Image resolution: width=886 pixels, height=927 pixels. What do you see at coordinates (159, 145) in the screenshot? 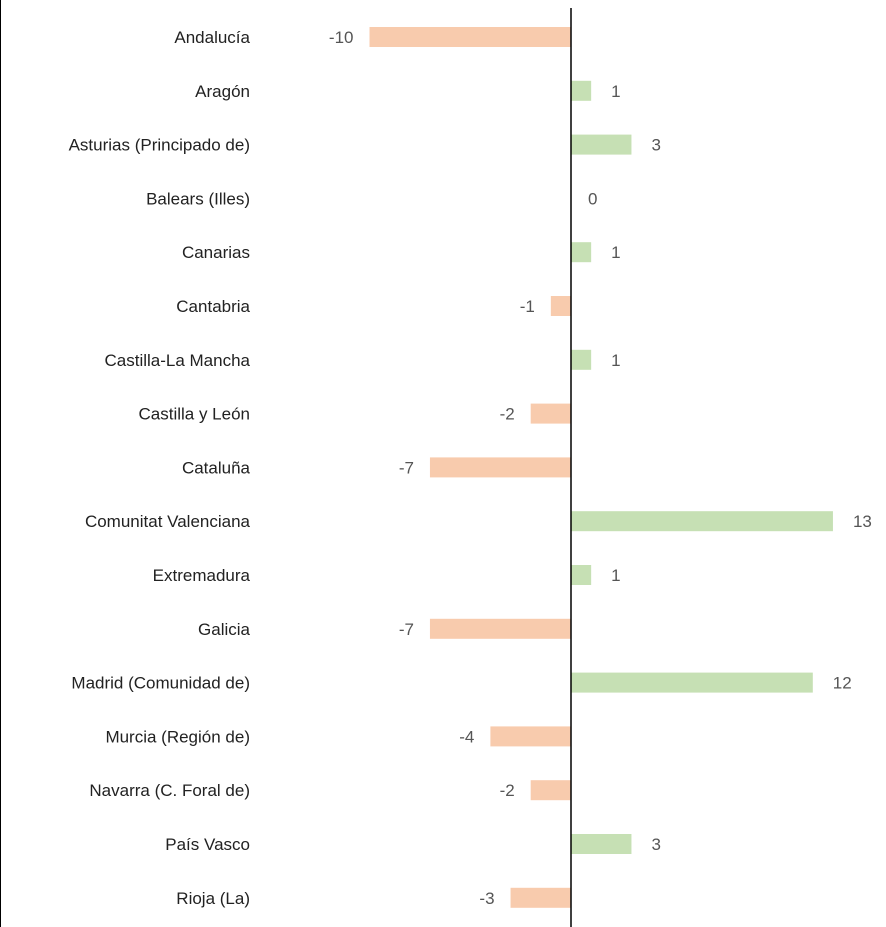
I see `category-label: Asturias (Principado de)` at bounding box center [159, 145].